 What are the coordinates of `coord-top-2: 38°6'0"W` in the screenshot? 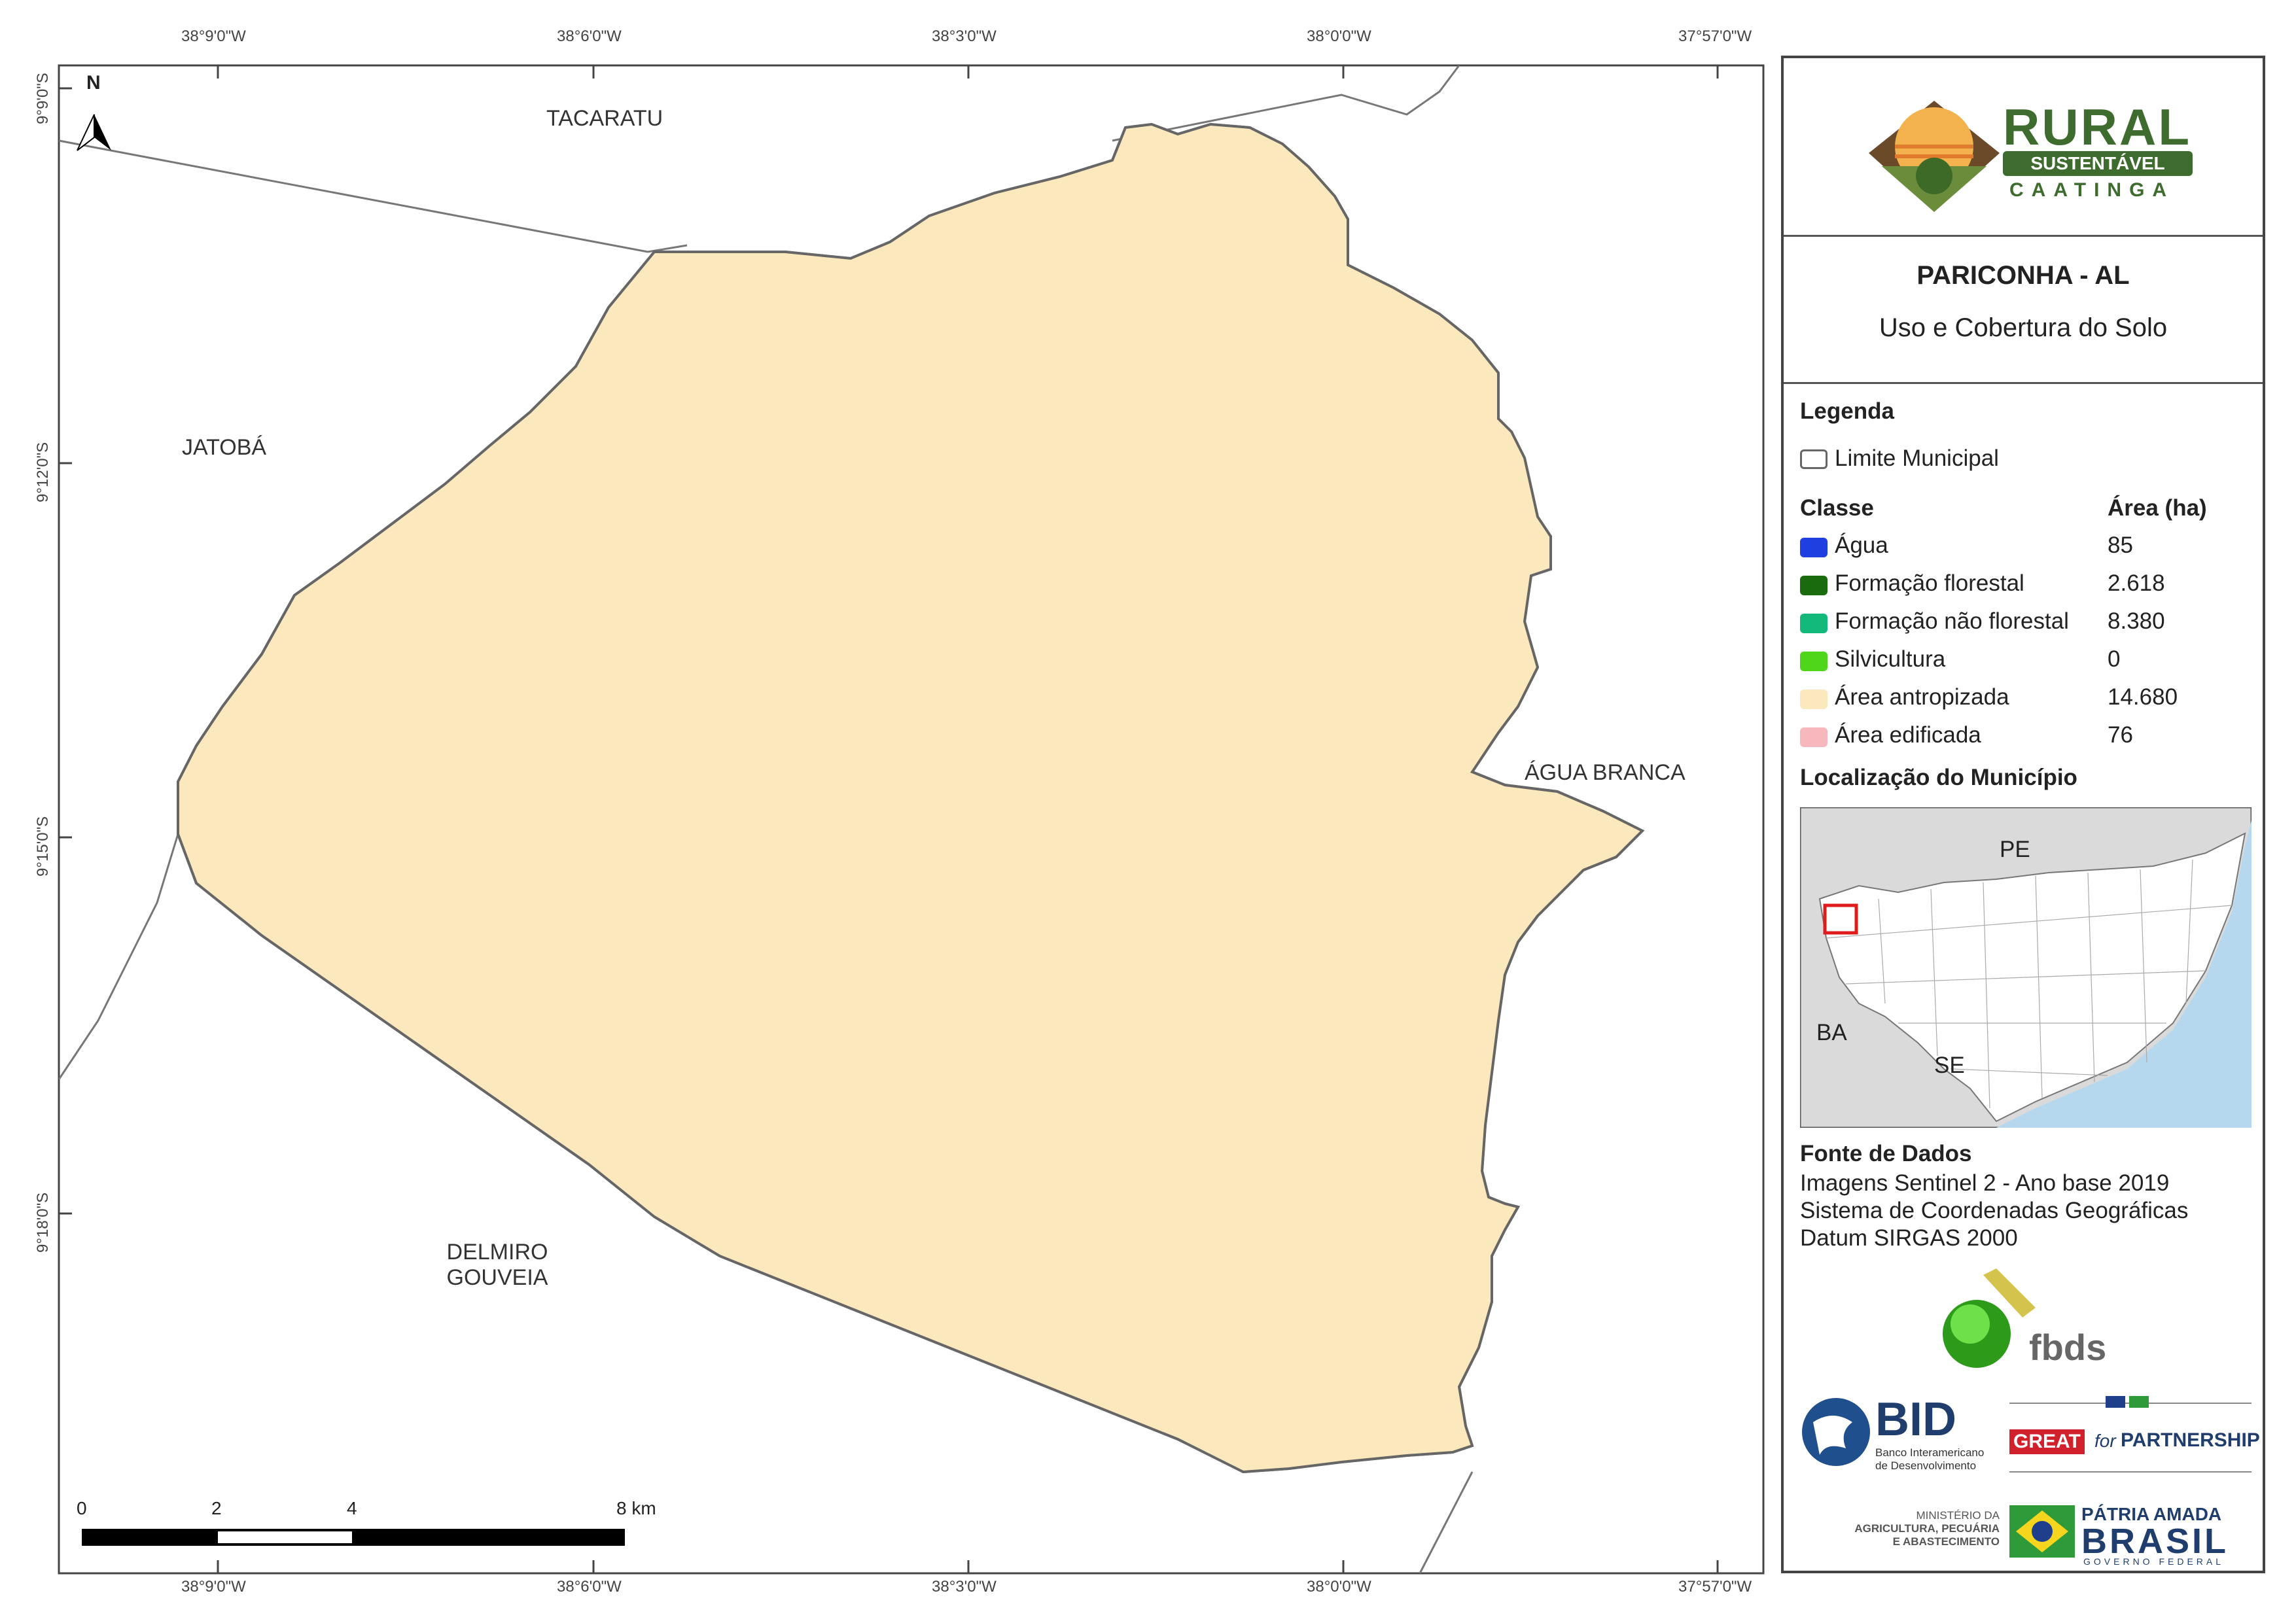 It's located at (589, 36).